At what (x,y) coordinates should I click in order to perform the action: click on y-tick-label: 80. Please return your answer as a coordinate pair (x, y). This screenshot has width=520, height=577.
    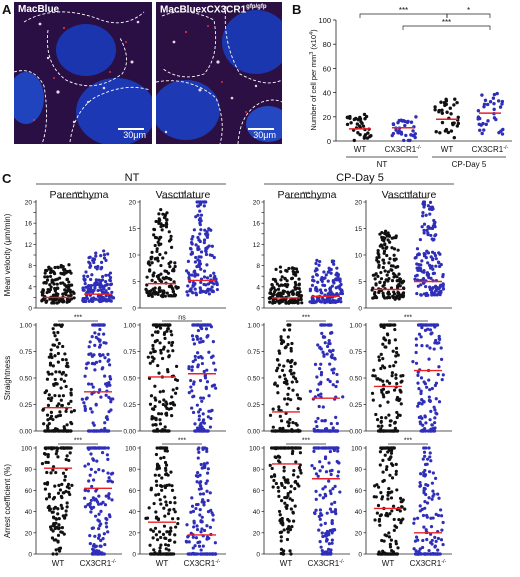
    Looking at the image, I should click on (257, 470).